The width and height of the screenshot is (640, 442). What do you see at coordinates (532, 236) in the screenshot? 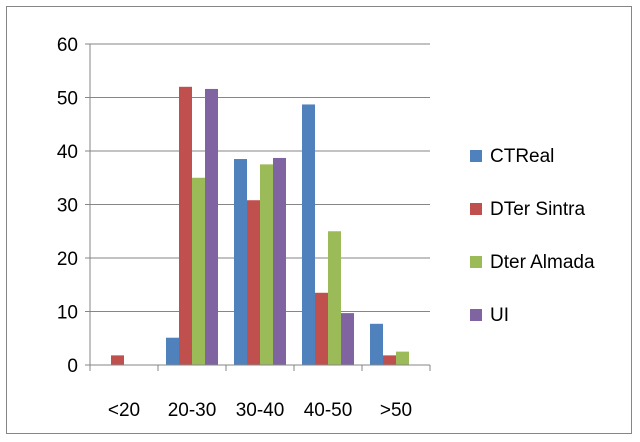
I see `legend: CTReal DTer Sintra Dter Almada UI` at bounding box center [532, 236].